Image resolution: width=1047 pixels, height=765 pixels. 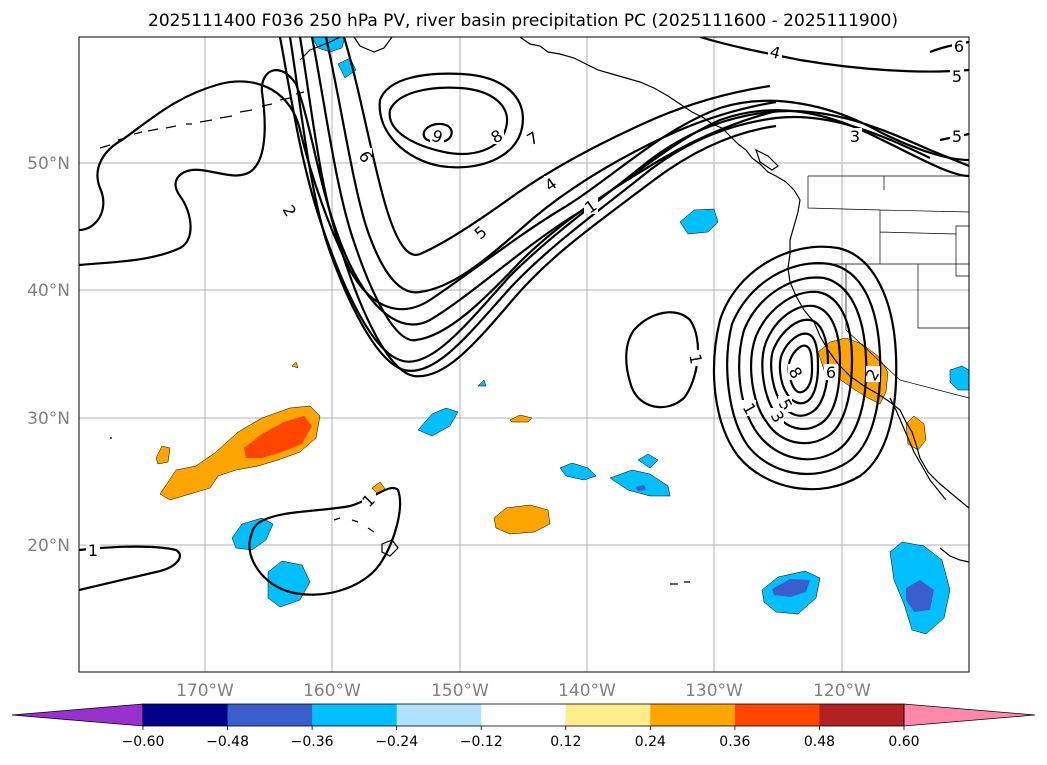 What do you see at coordinates (143, 742) in the screenshot?
I see `colorbar-tick-label: −0.60` at bounding box center [143, 742].